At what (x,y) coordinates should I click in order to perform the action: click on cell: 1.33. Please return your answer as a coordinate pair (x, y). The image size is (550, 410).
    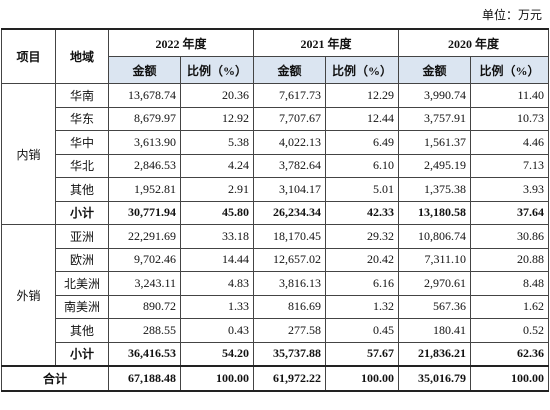
    Looking at the image, I should click on (217, 306).